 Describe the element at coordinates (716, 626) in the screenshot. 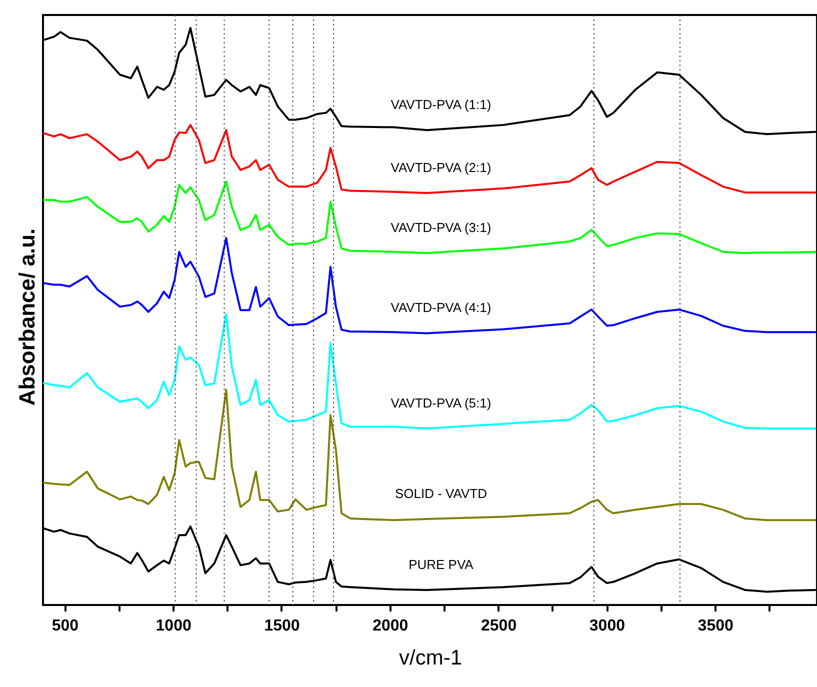

I see `x-tick-label: 3500` at that location.